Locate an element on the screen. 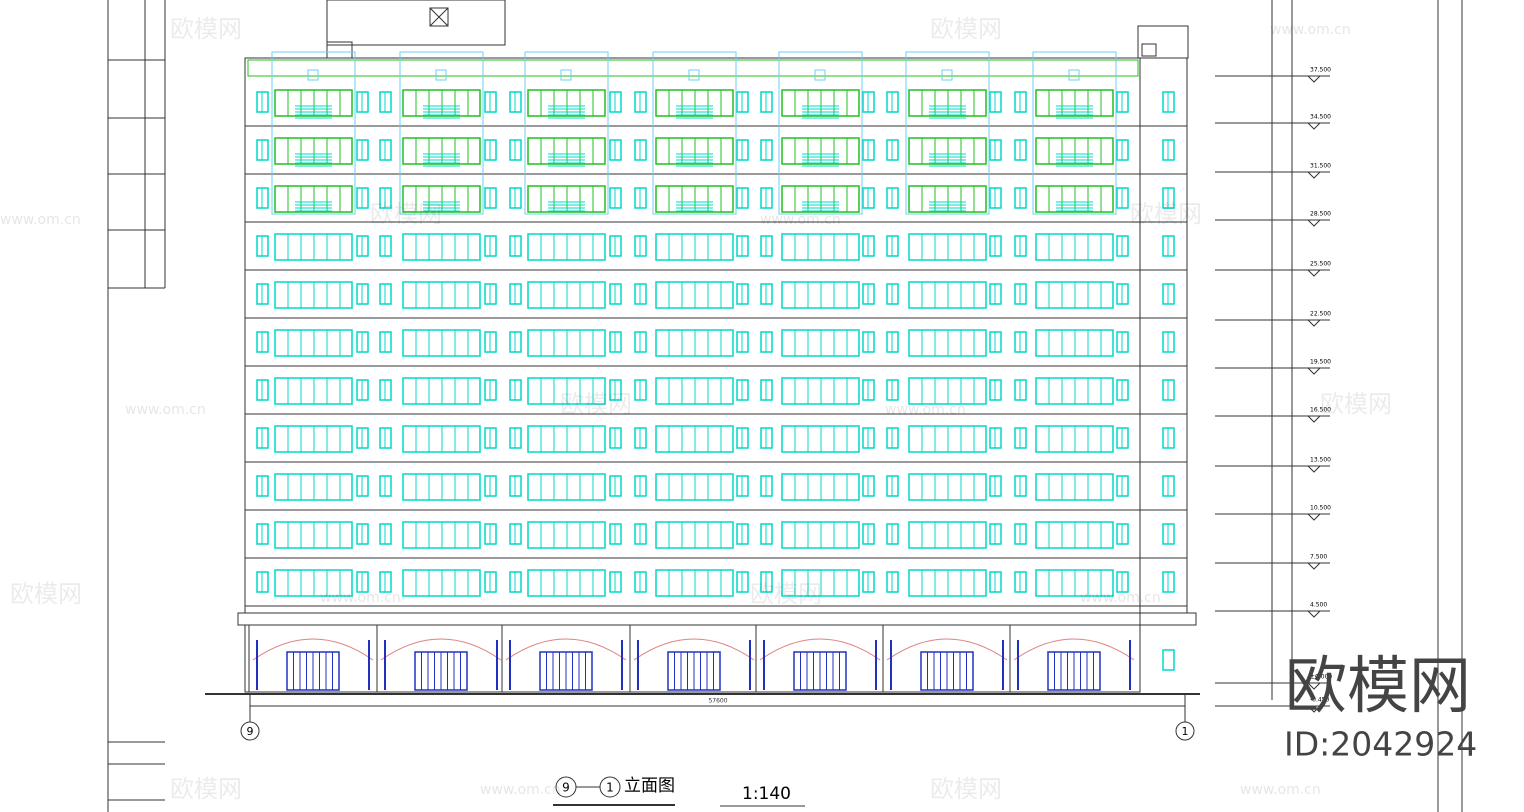 This screenshot has width=1524, height=812. axis-label: 1 is located at coordinates (1185, 731).